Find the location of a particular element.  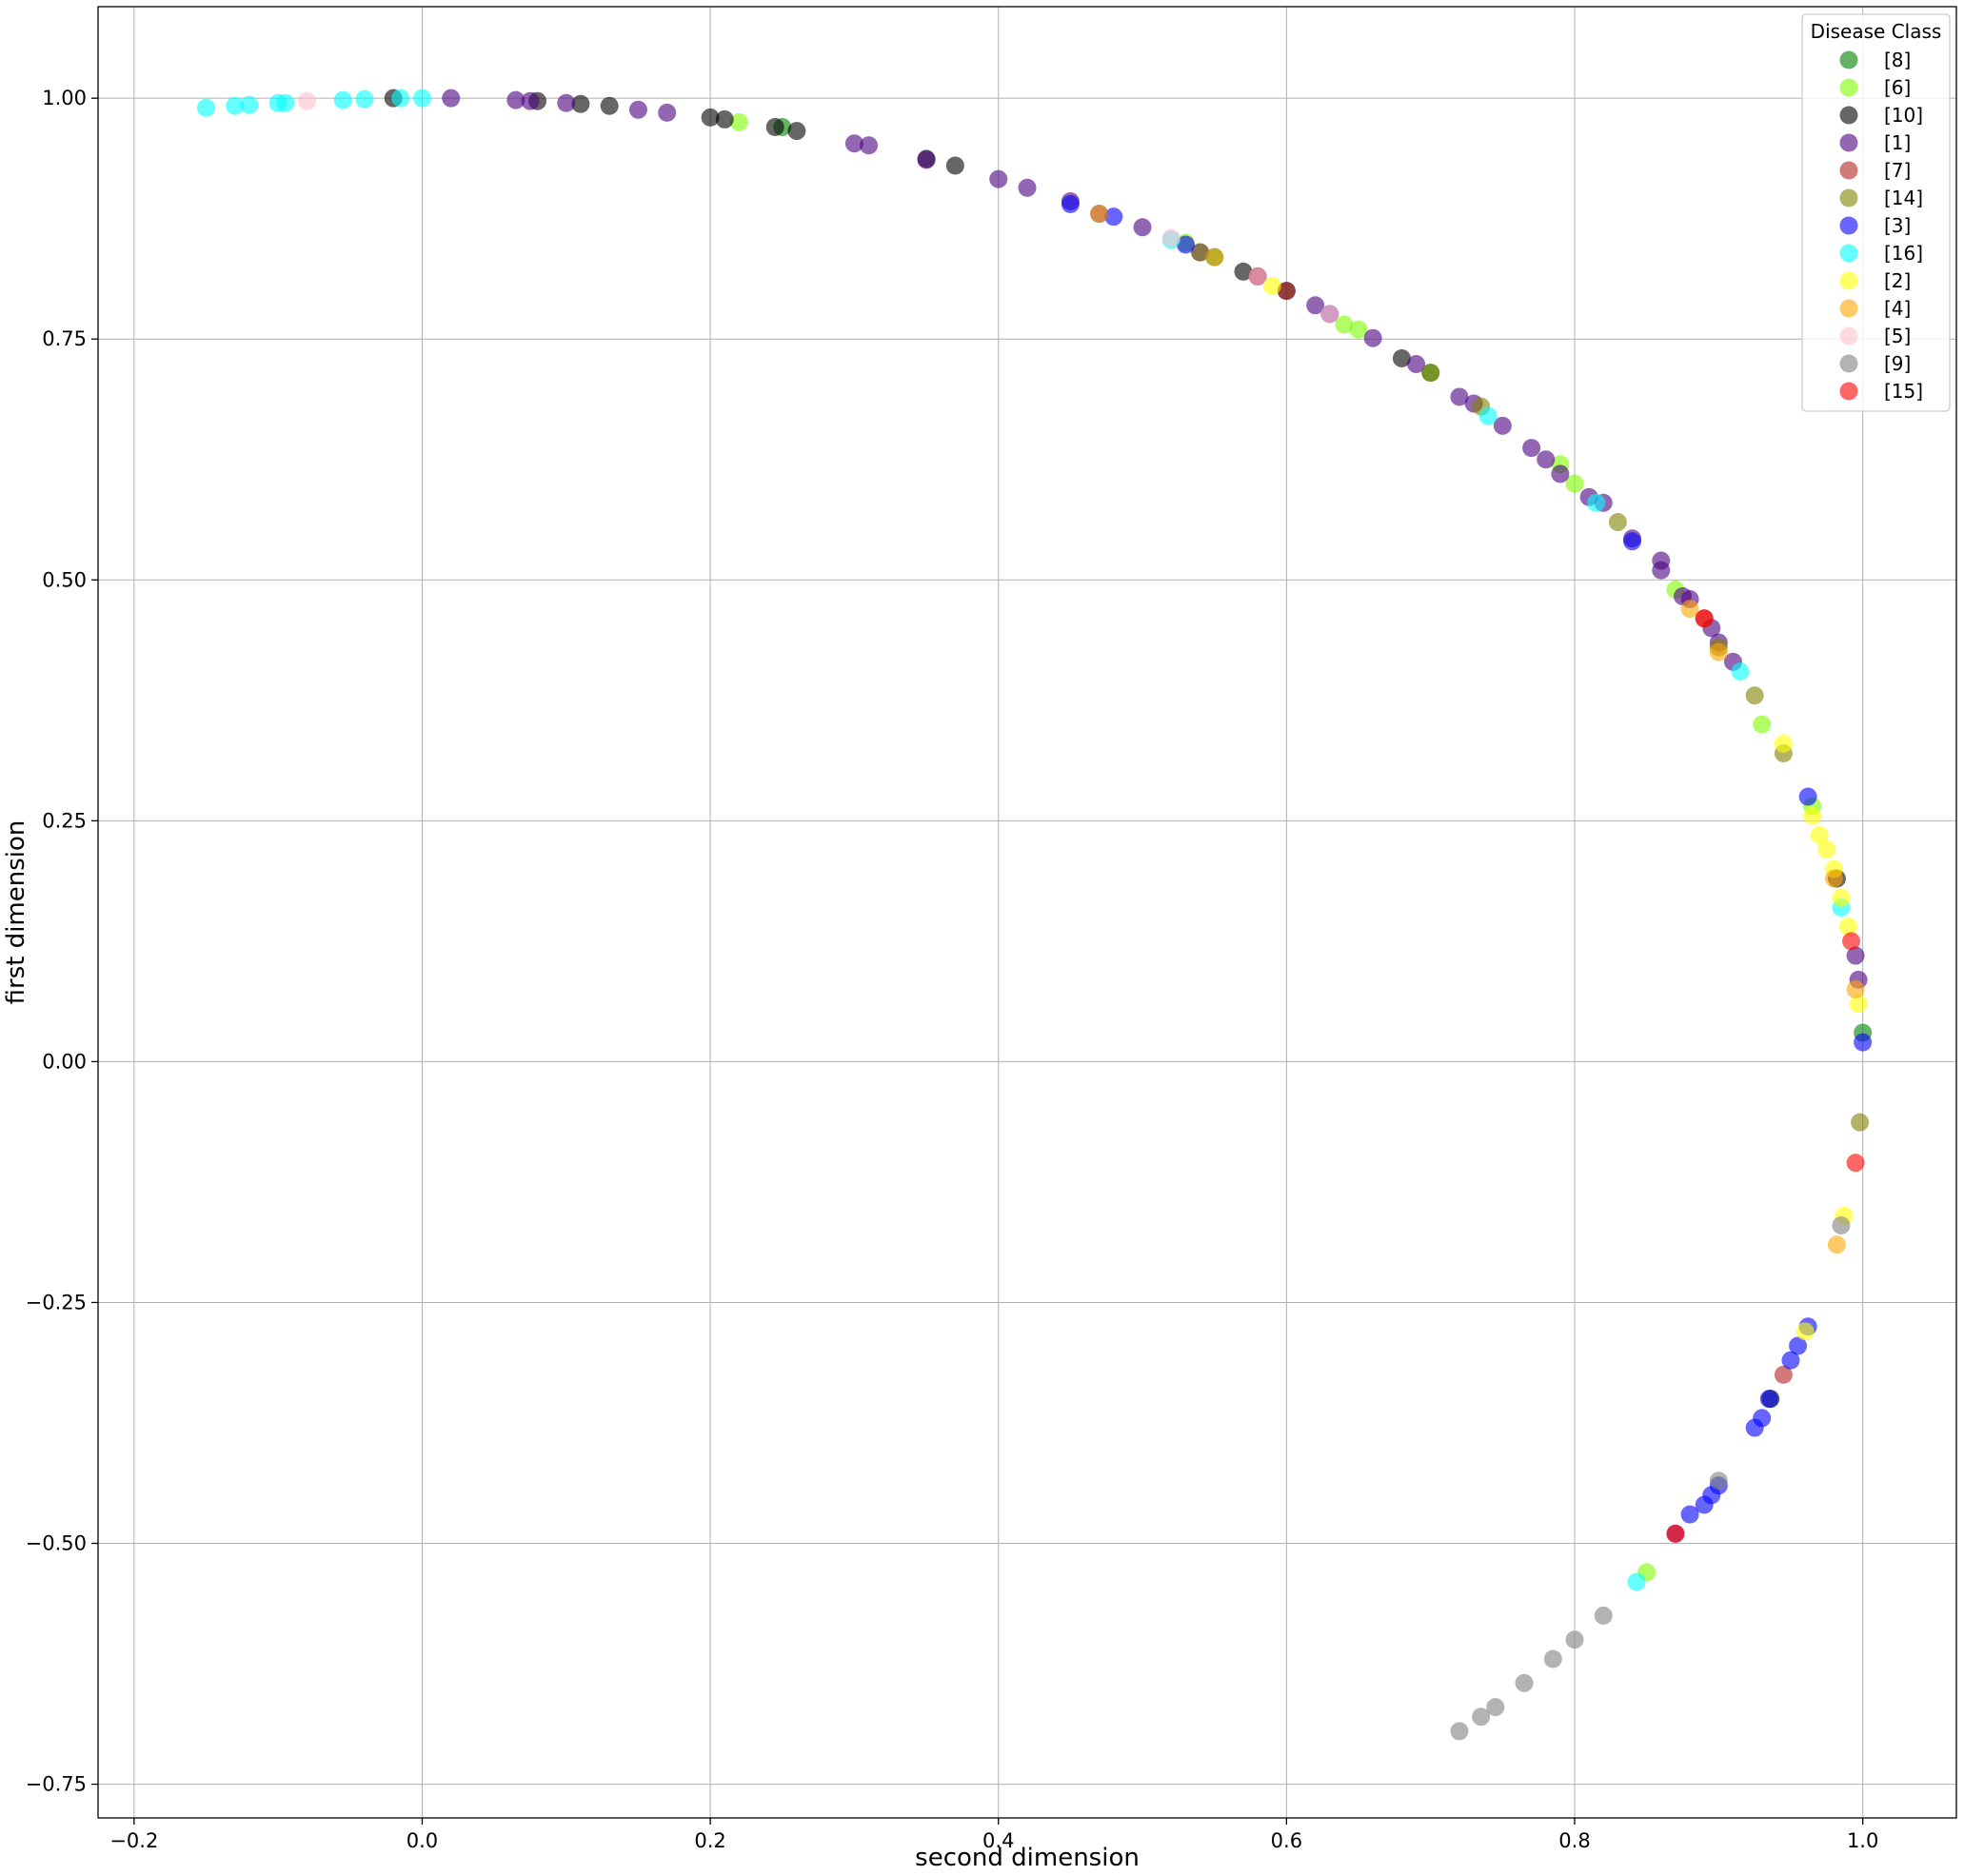

legend-label: [5] is located at coordinates (1897, 336).